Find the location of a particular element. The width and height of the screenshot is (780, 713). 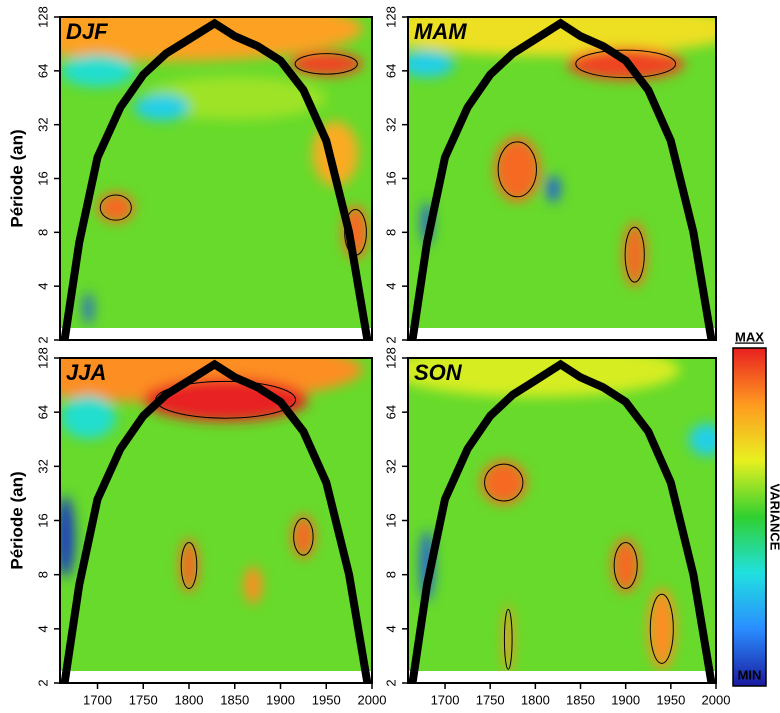

panel-title: JJA is located at coordinates (86, 372).